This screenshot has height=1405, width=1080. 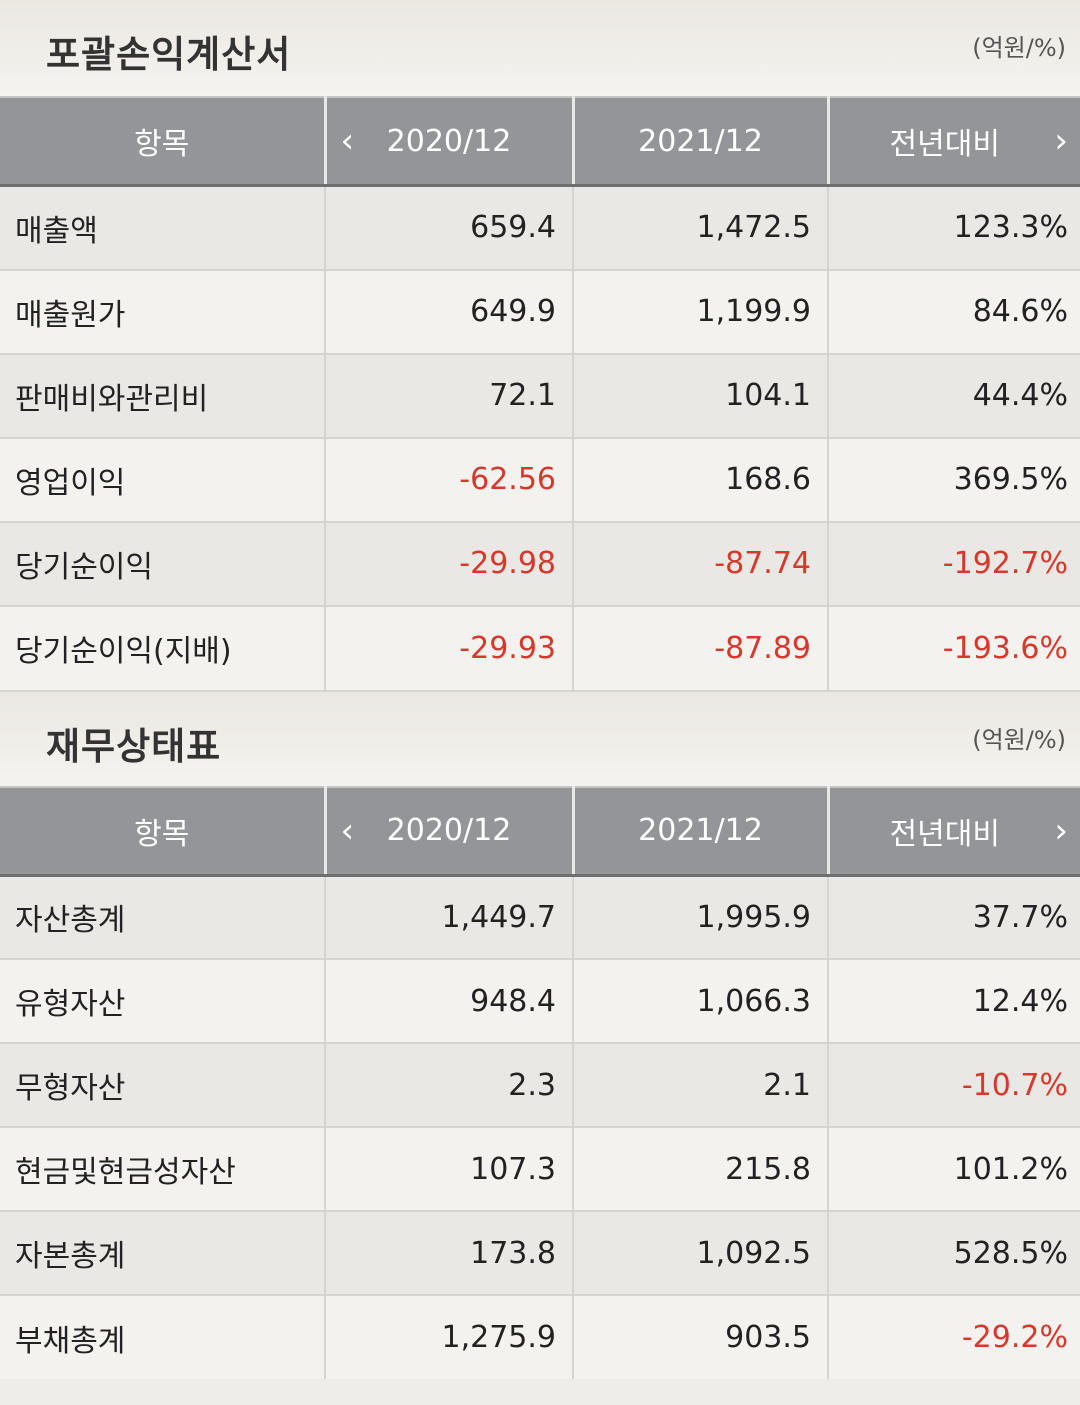 I want to click on value-2021: 168.6, so click(x=700, y=479).